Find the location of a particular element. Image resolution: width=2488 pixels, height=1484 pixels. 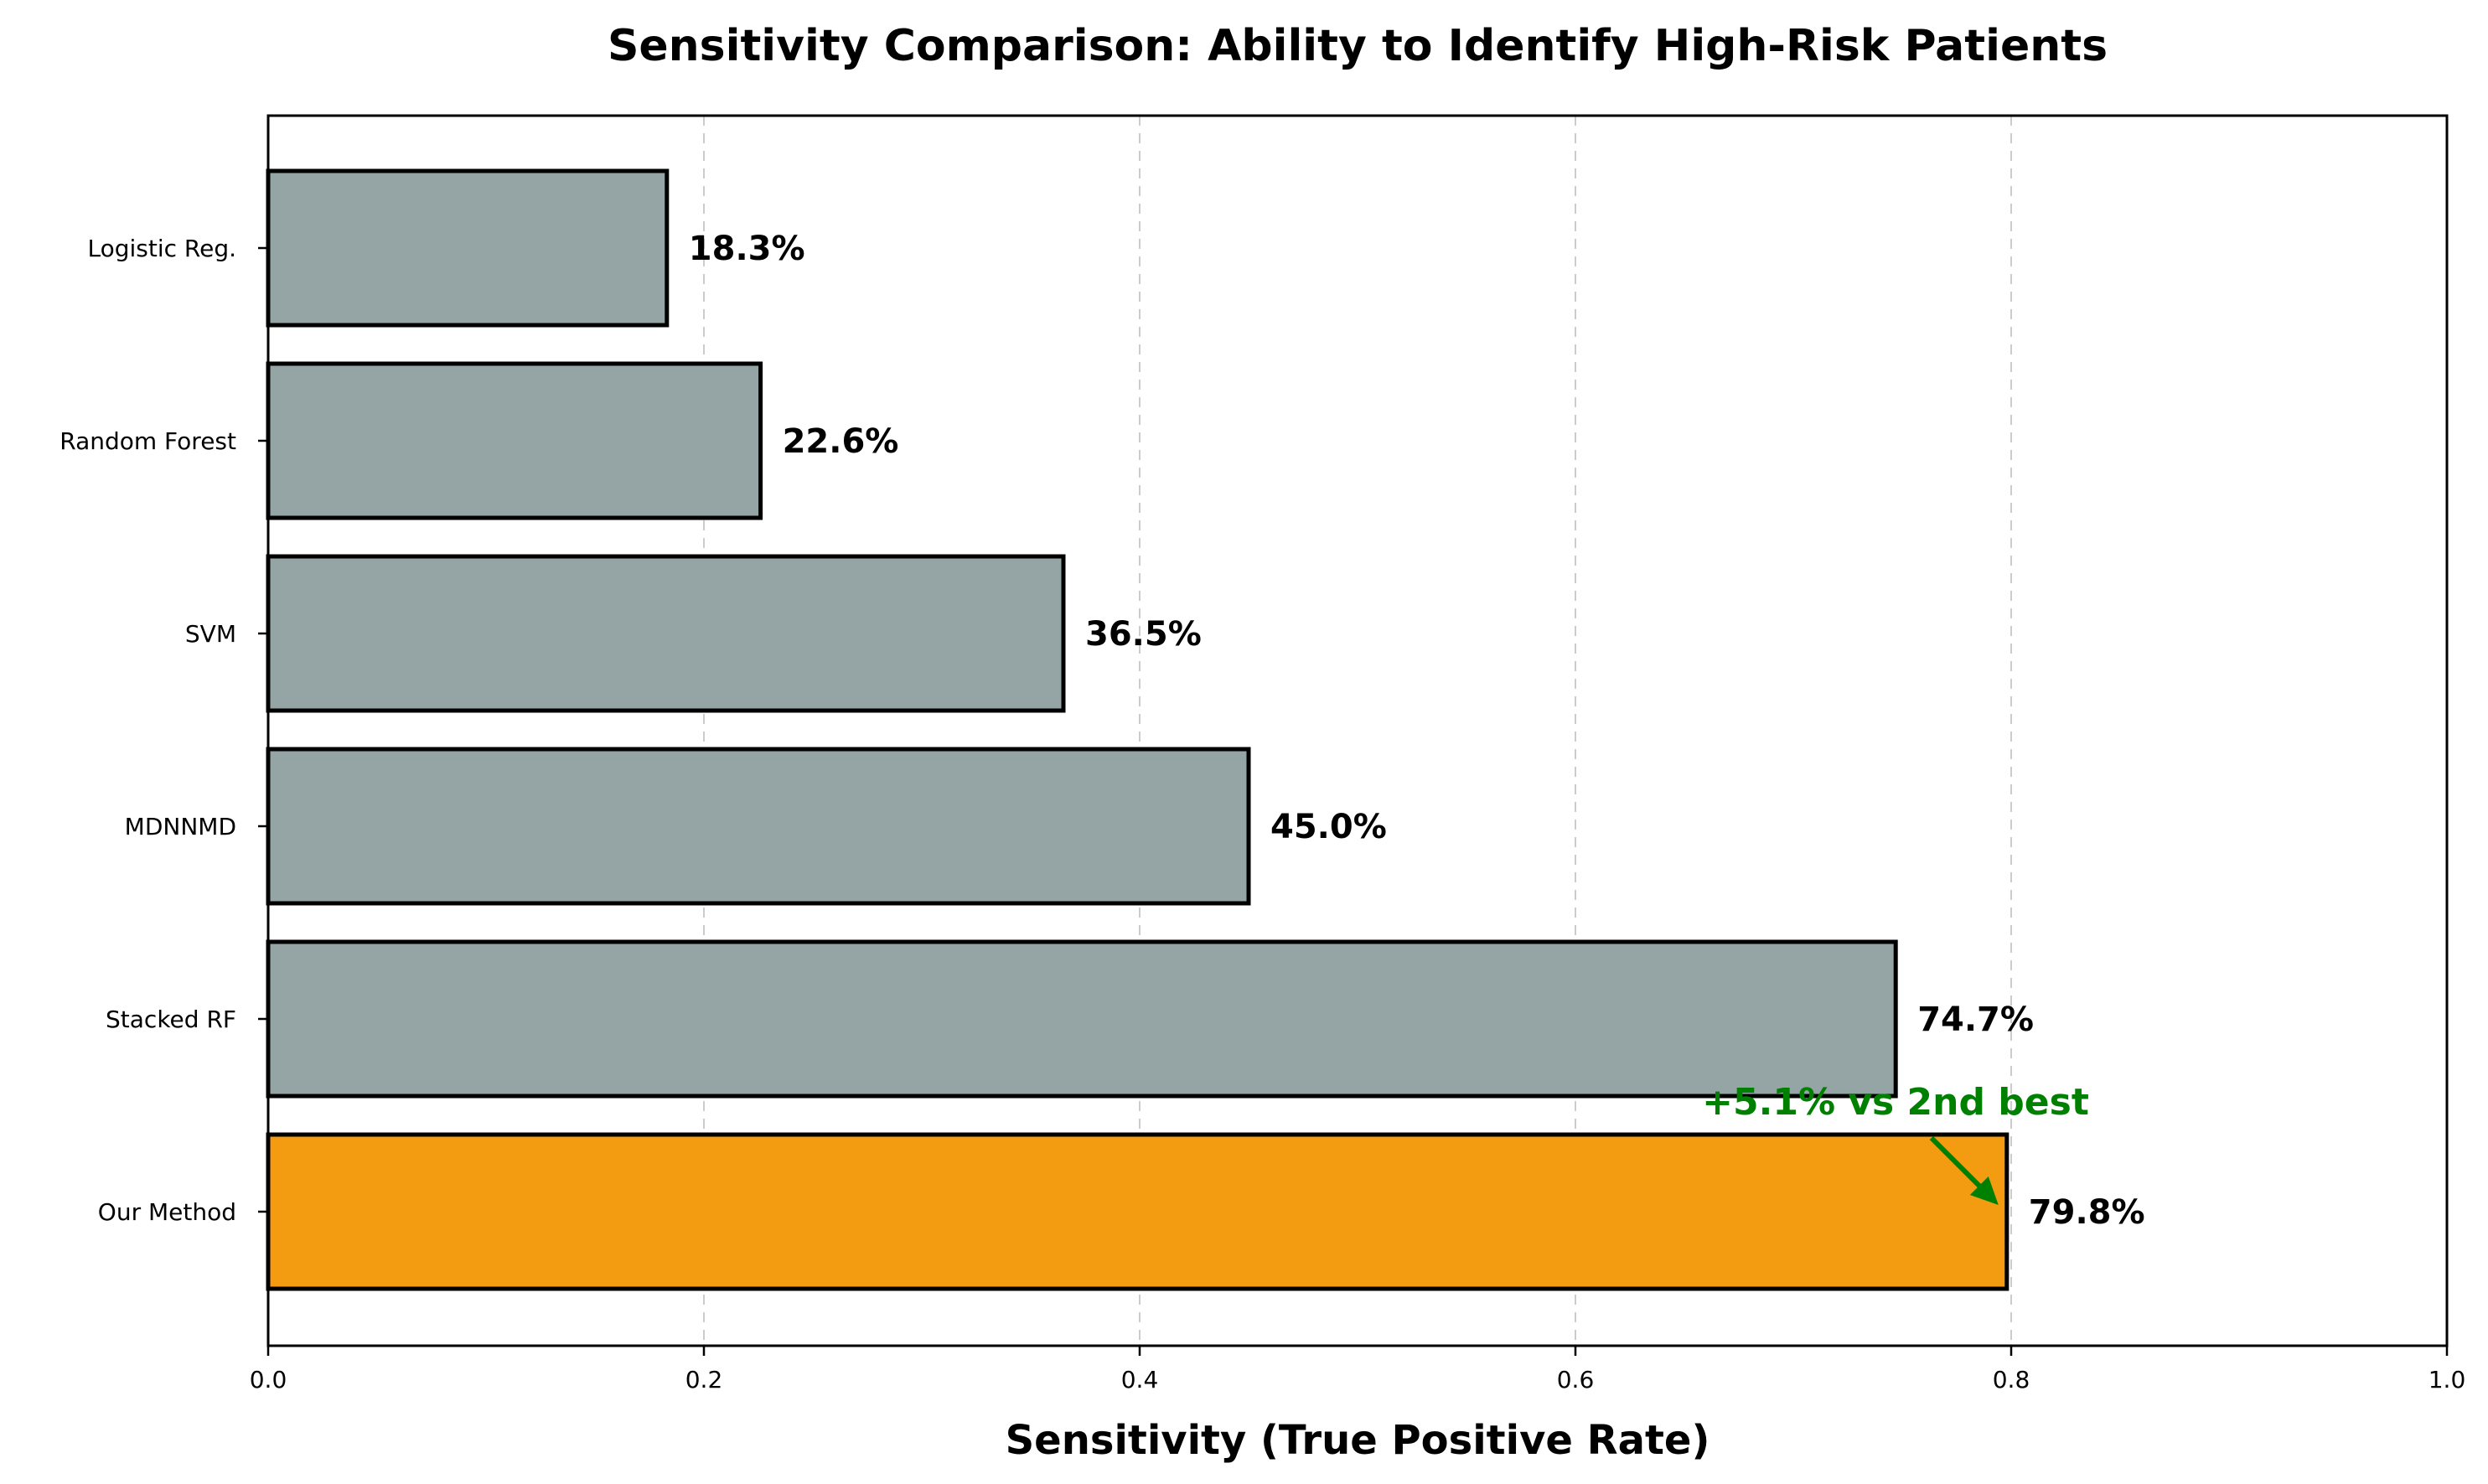

x-tick-label: 0.0 is located at coordinates (268, 1380).